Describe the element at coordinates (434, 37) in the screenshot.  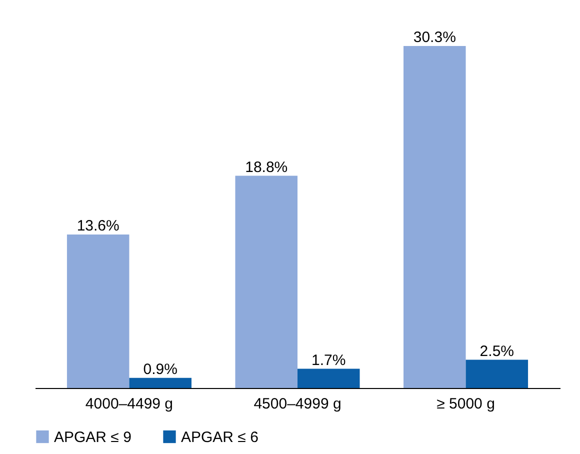
I see `data-label: 30.3%` at that location.